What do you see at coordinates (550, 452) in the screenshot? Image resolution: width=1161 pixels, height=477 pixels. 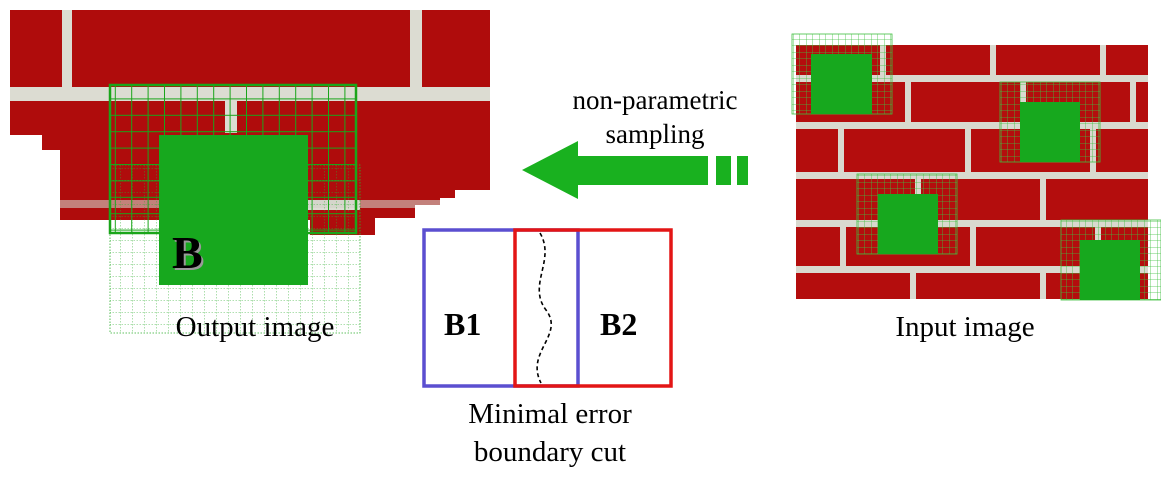 I see `boundary-cut-line2: boundary cut` at bounding box center [550, 452].